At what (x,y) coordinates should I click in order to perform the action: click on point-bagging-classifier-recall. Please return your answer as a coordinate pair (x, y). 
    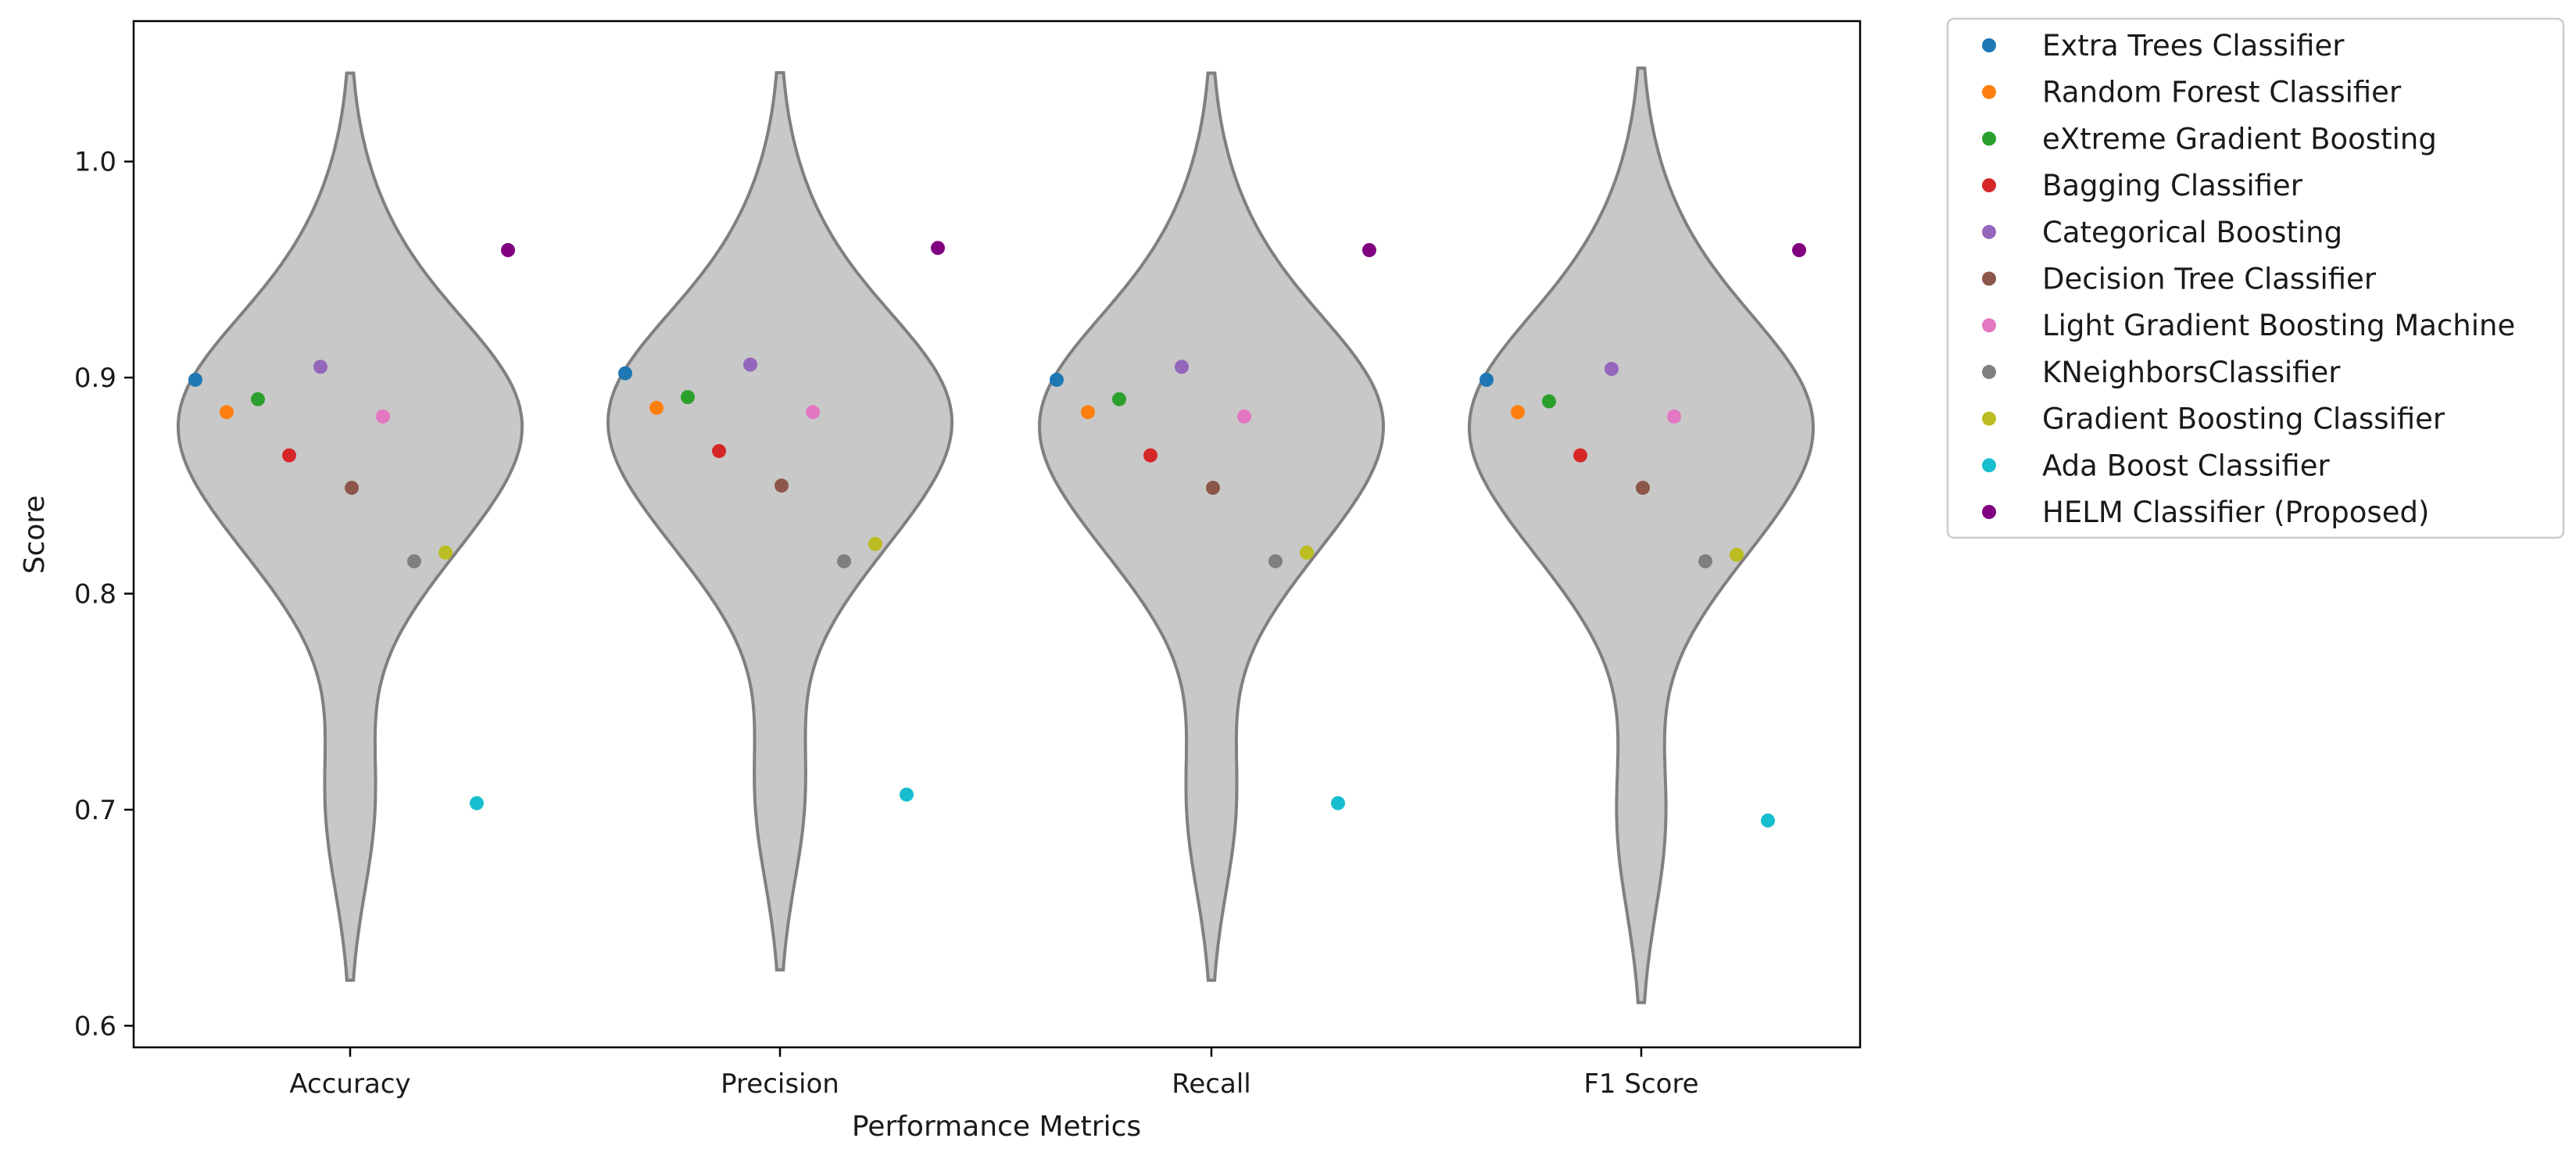
    Looking at the image, I should click on (1150, 455).